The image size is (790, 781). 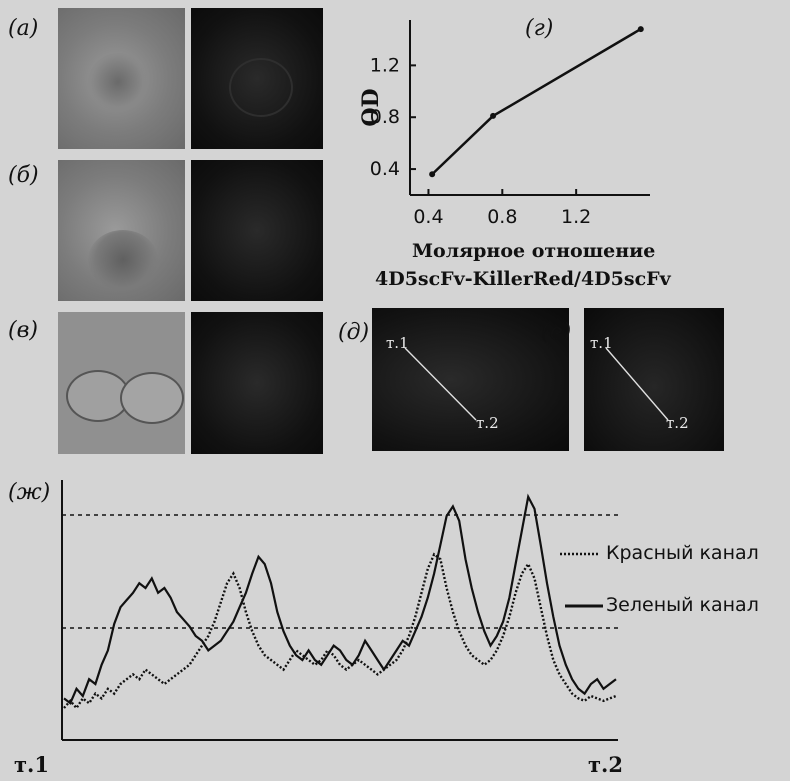 I want to click on od-chart-xlabel-line1: Молярное отношение, so click(x=534, y=251).